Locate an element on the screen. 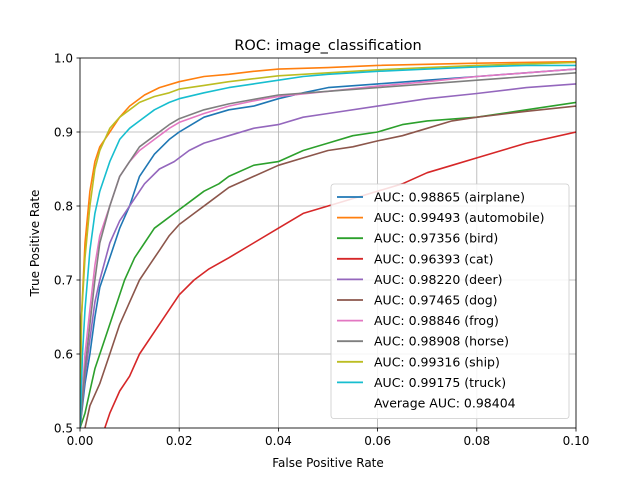 The height and width of the screenshot is (484, 640). legend-average-auc: Average AUC: 0.98404 is located at coordinates (445, 403).